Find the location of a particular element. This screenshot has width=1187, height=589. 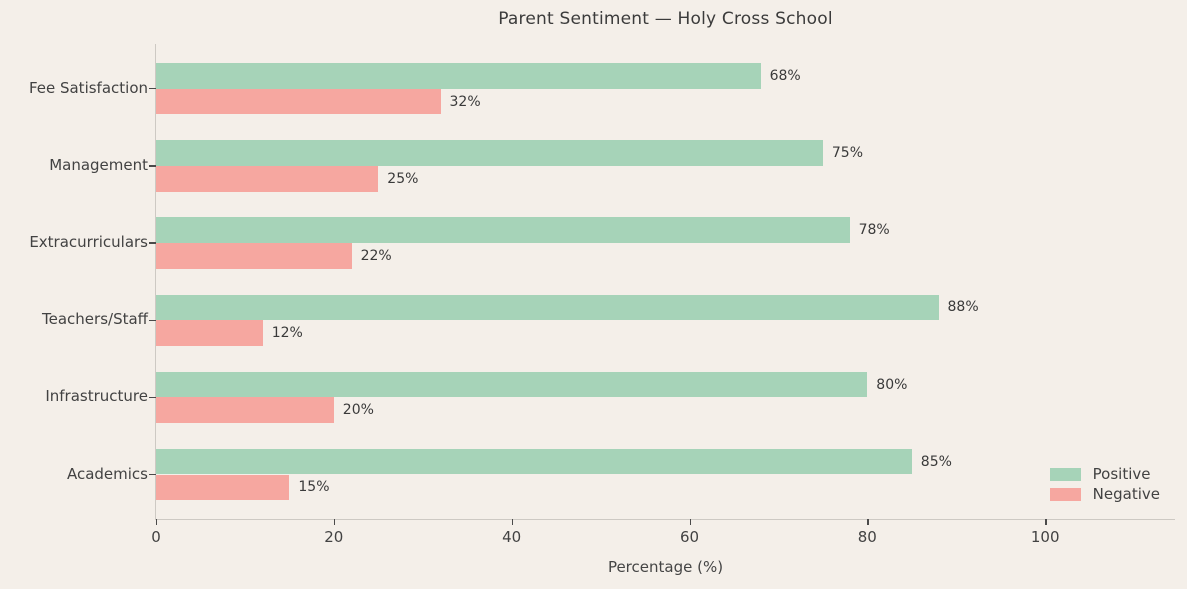

x-tick-label-80: 80 is located at coordinates (867, 537).